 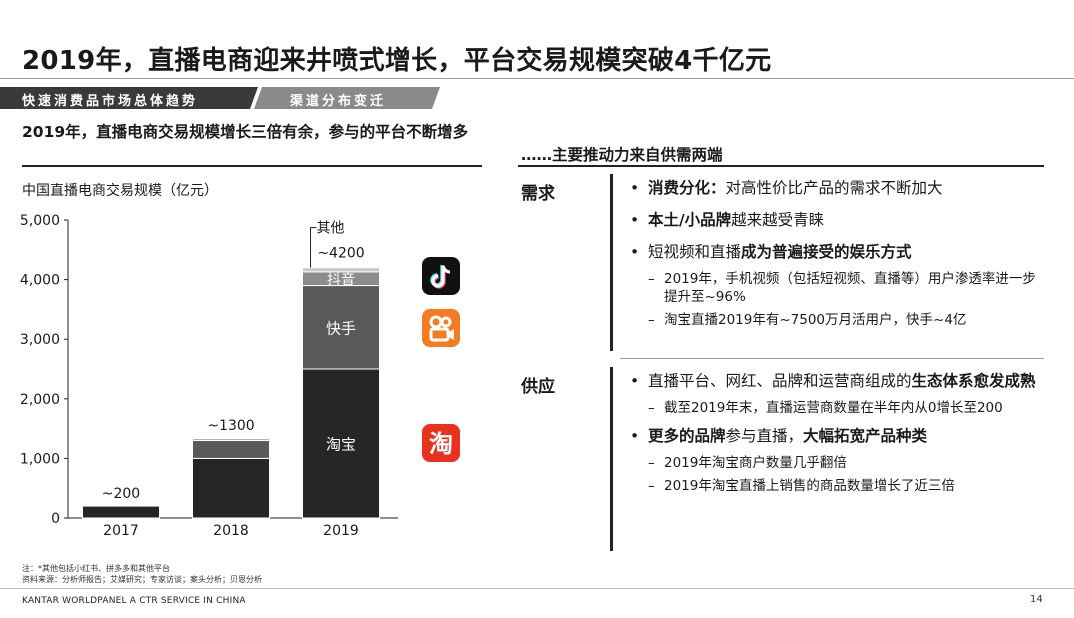 I want to click on total-label: ~1300, so click(x=230, y=426).